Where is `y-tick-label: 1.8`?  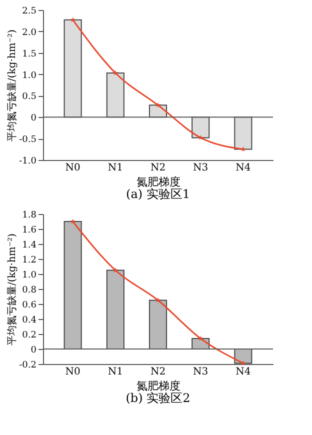 y-tick-label: 1.8 is located at coordinates (29, 215).